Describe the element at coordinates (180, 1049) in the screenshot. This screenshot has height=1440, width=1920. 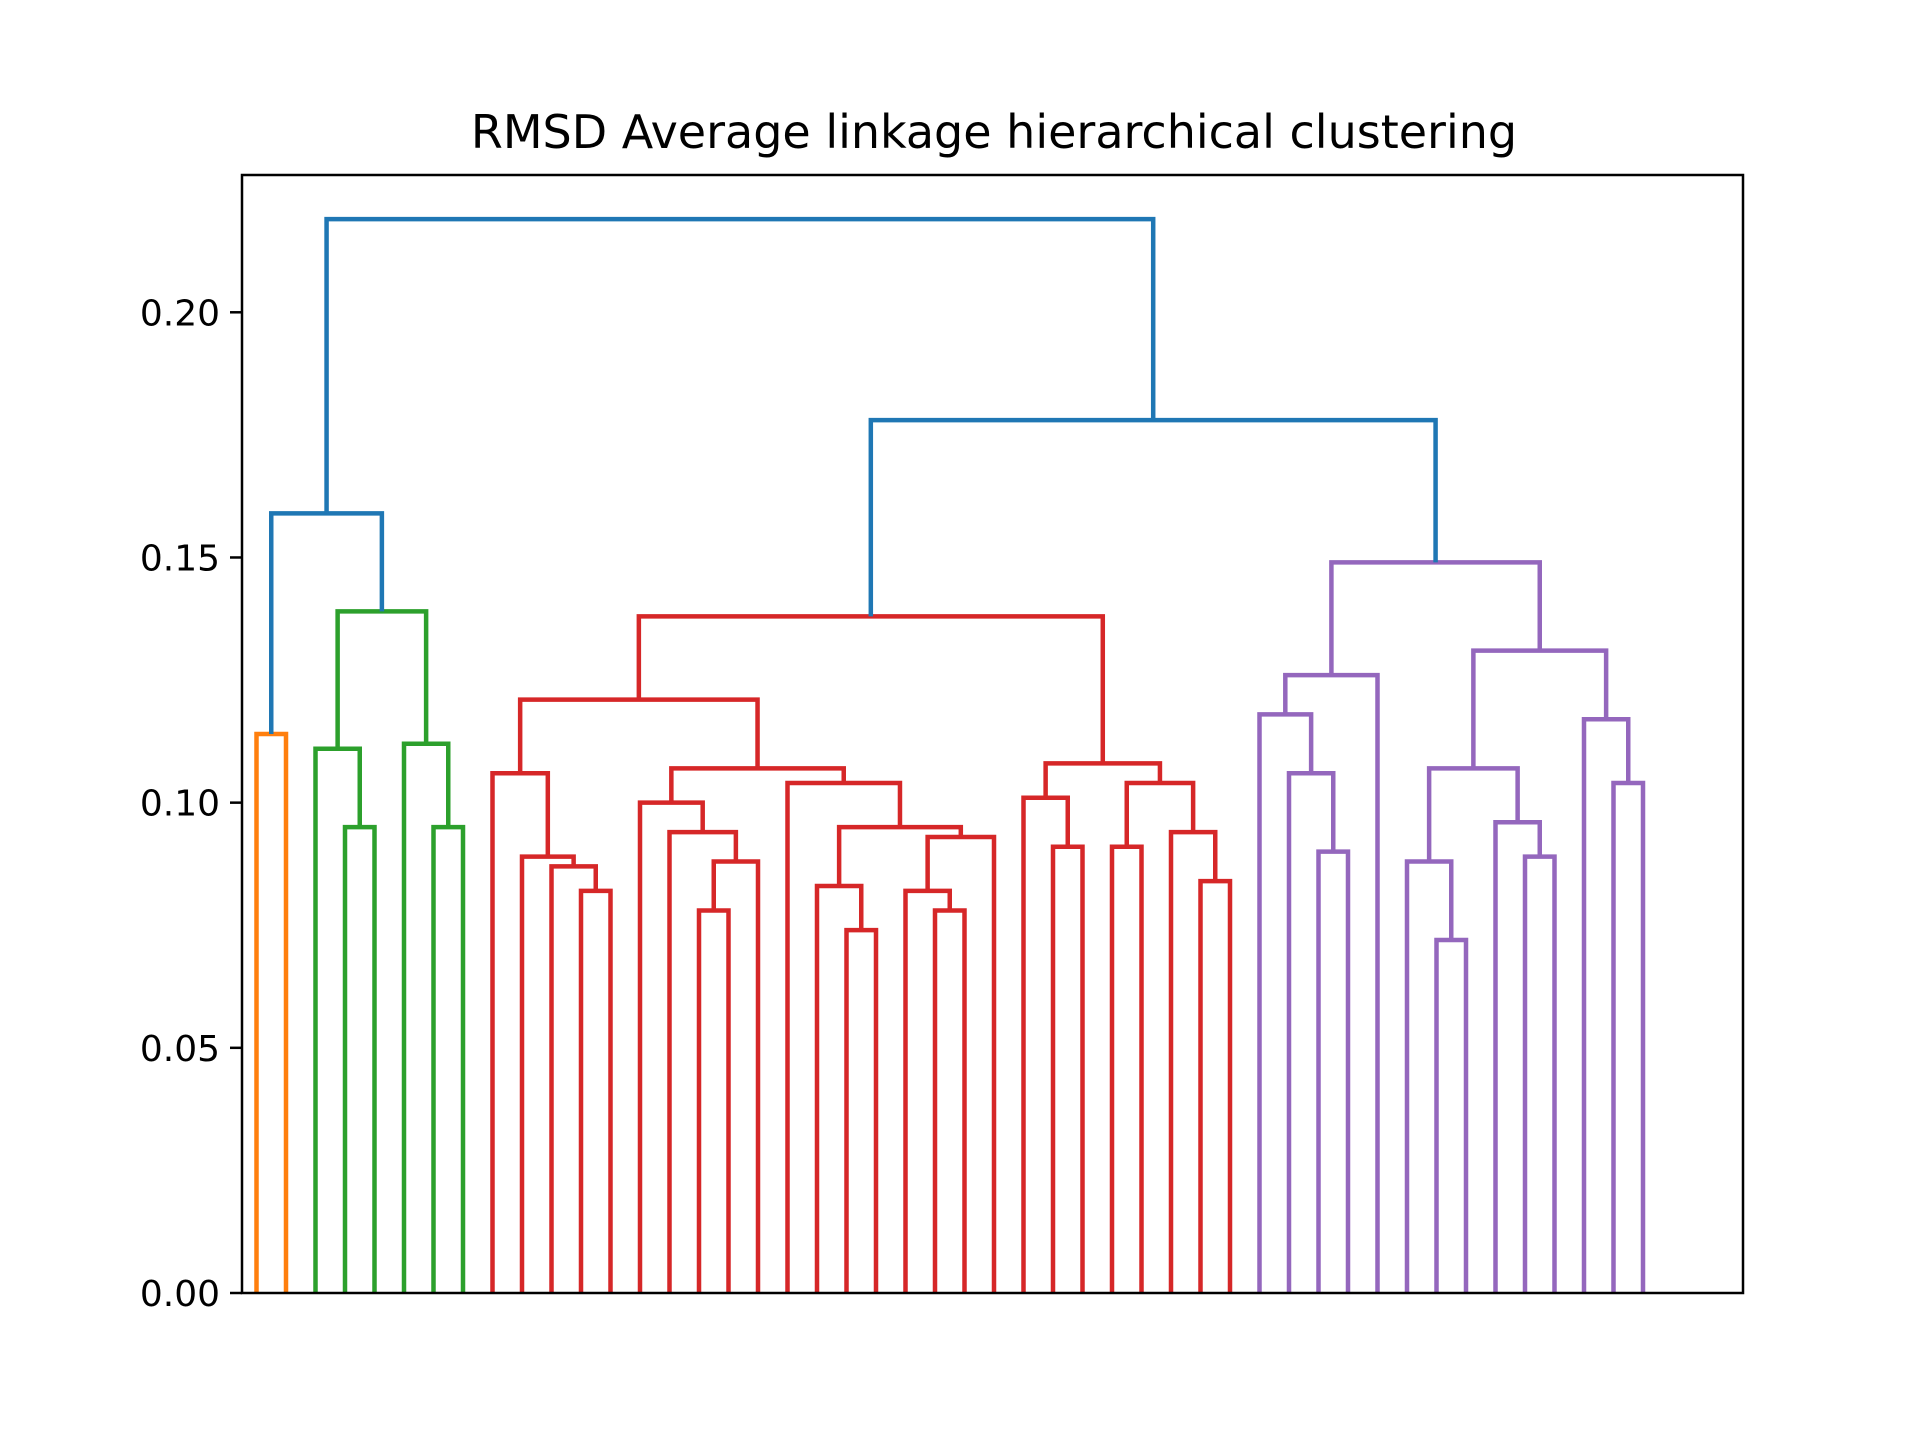
I see `y-tick-label: 0.05` at that location.